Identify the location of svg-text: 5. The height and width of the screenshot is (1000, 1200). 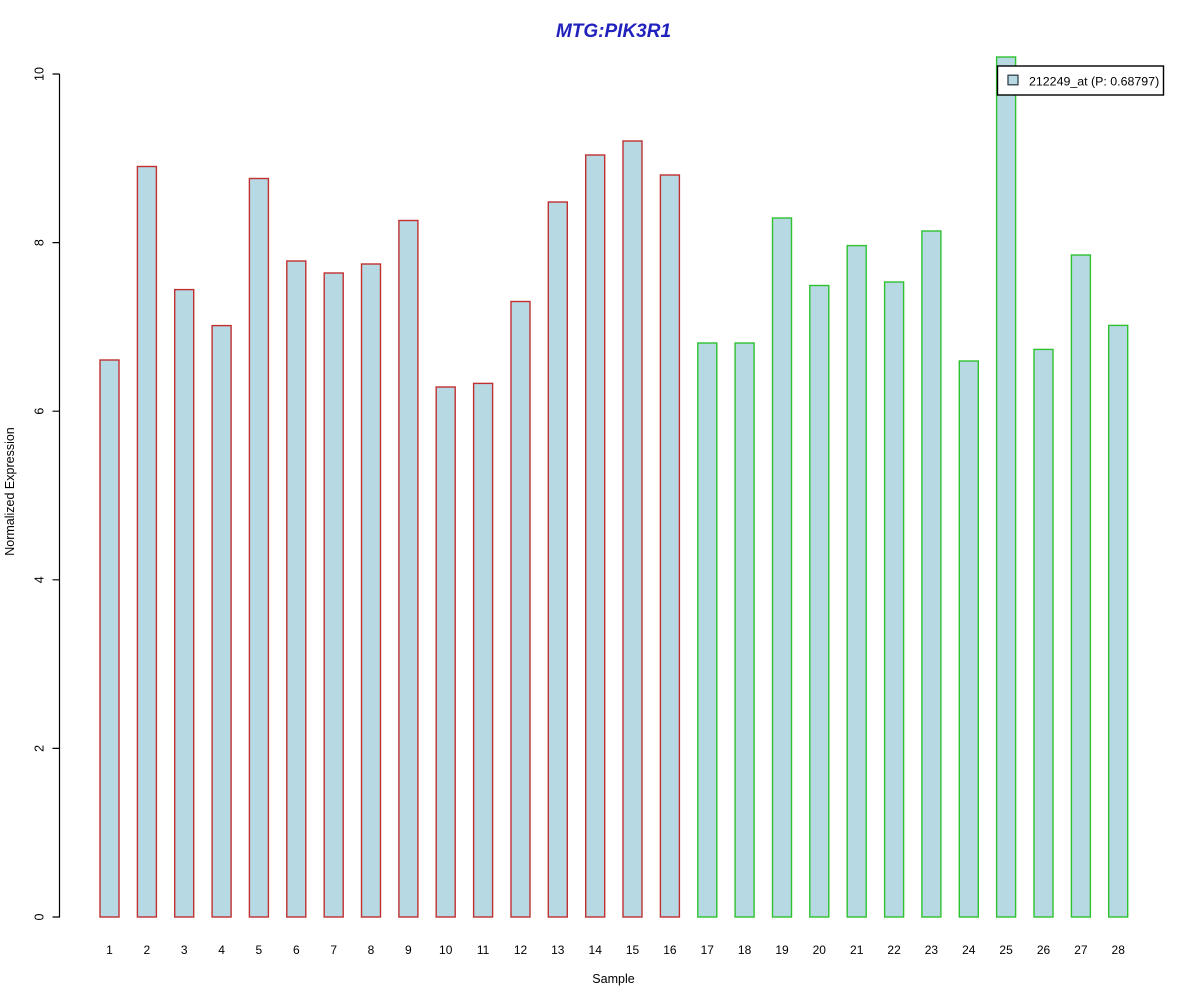
(259, 950).